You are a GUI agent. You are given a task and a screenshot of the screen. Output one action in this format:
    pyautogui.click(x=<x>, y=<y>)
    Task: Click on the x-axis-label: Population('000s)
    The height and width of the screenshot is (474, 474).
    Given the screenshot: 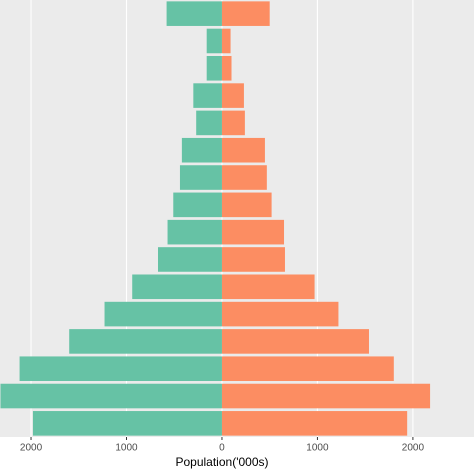 What is the action you would take?
    pyautogui.click(x=221, y=462)
    